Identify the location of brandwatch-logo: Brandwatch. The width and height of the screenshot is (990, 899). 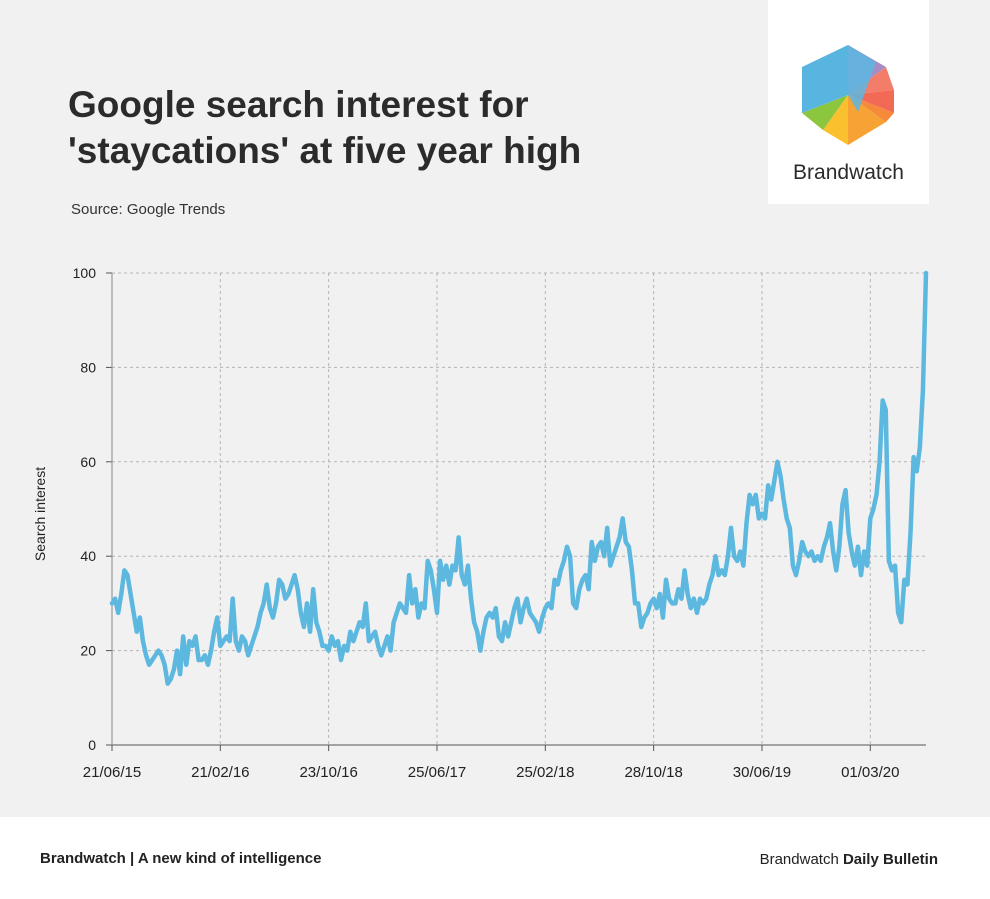
(848, 102).